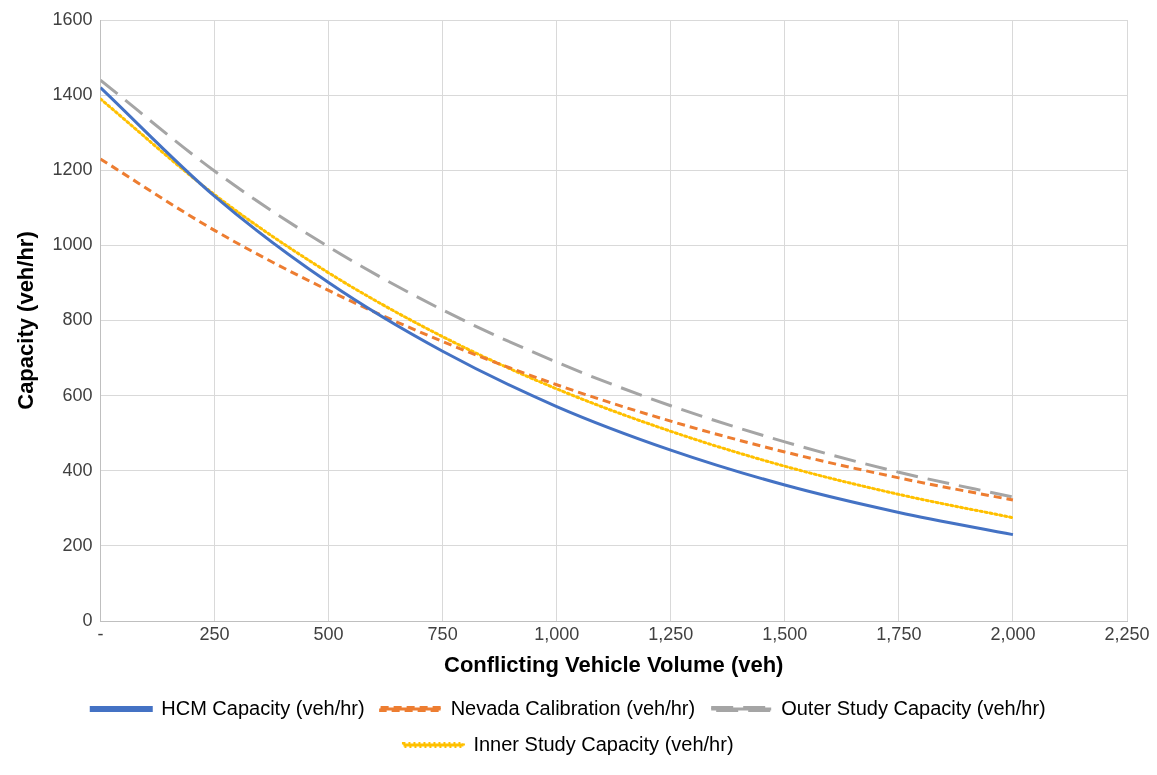 The image size is (1157, 775). I want to click on x-tick-label: 1,500, so click(785, 633).